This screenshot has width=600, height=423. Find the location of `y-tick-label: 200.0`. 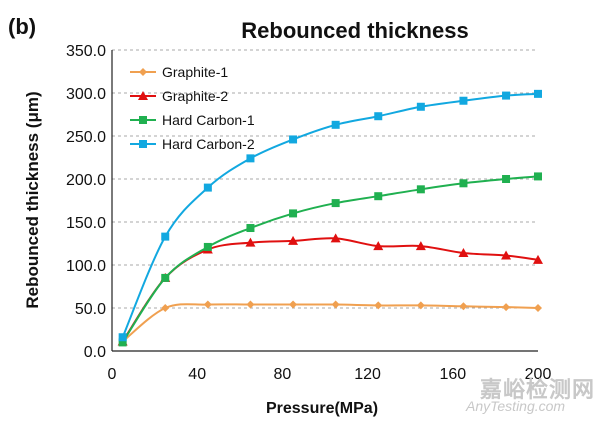

y-tick-label: 200.0 is located at coordinates (86, 180).